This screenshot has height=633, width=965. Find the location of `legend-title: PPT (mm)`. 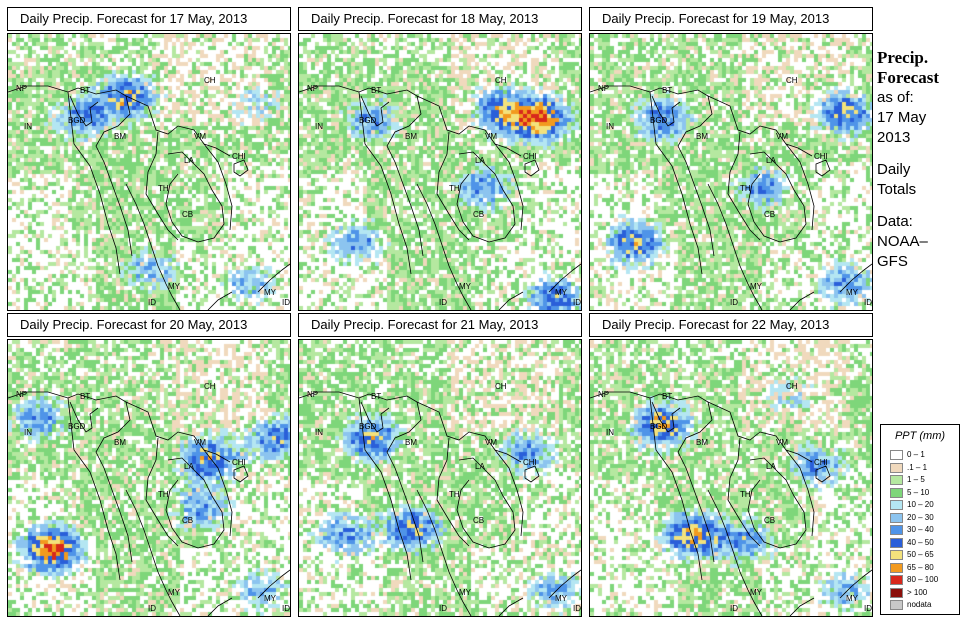

legend-title: PPT (mm) is located at coordinates (920, 436).